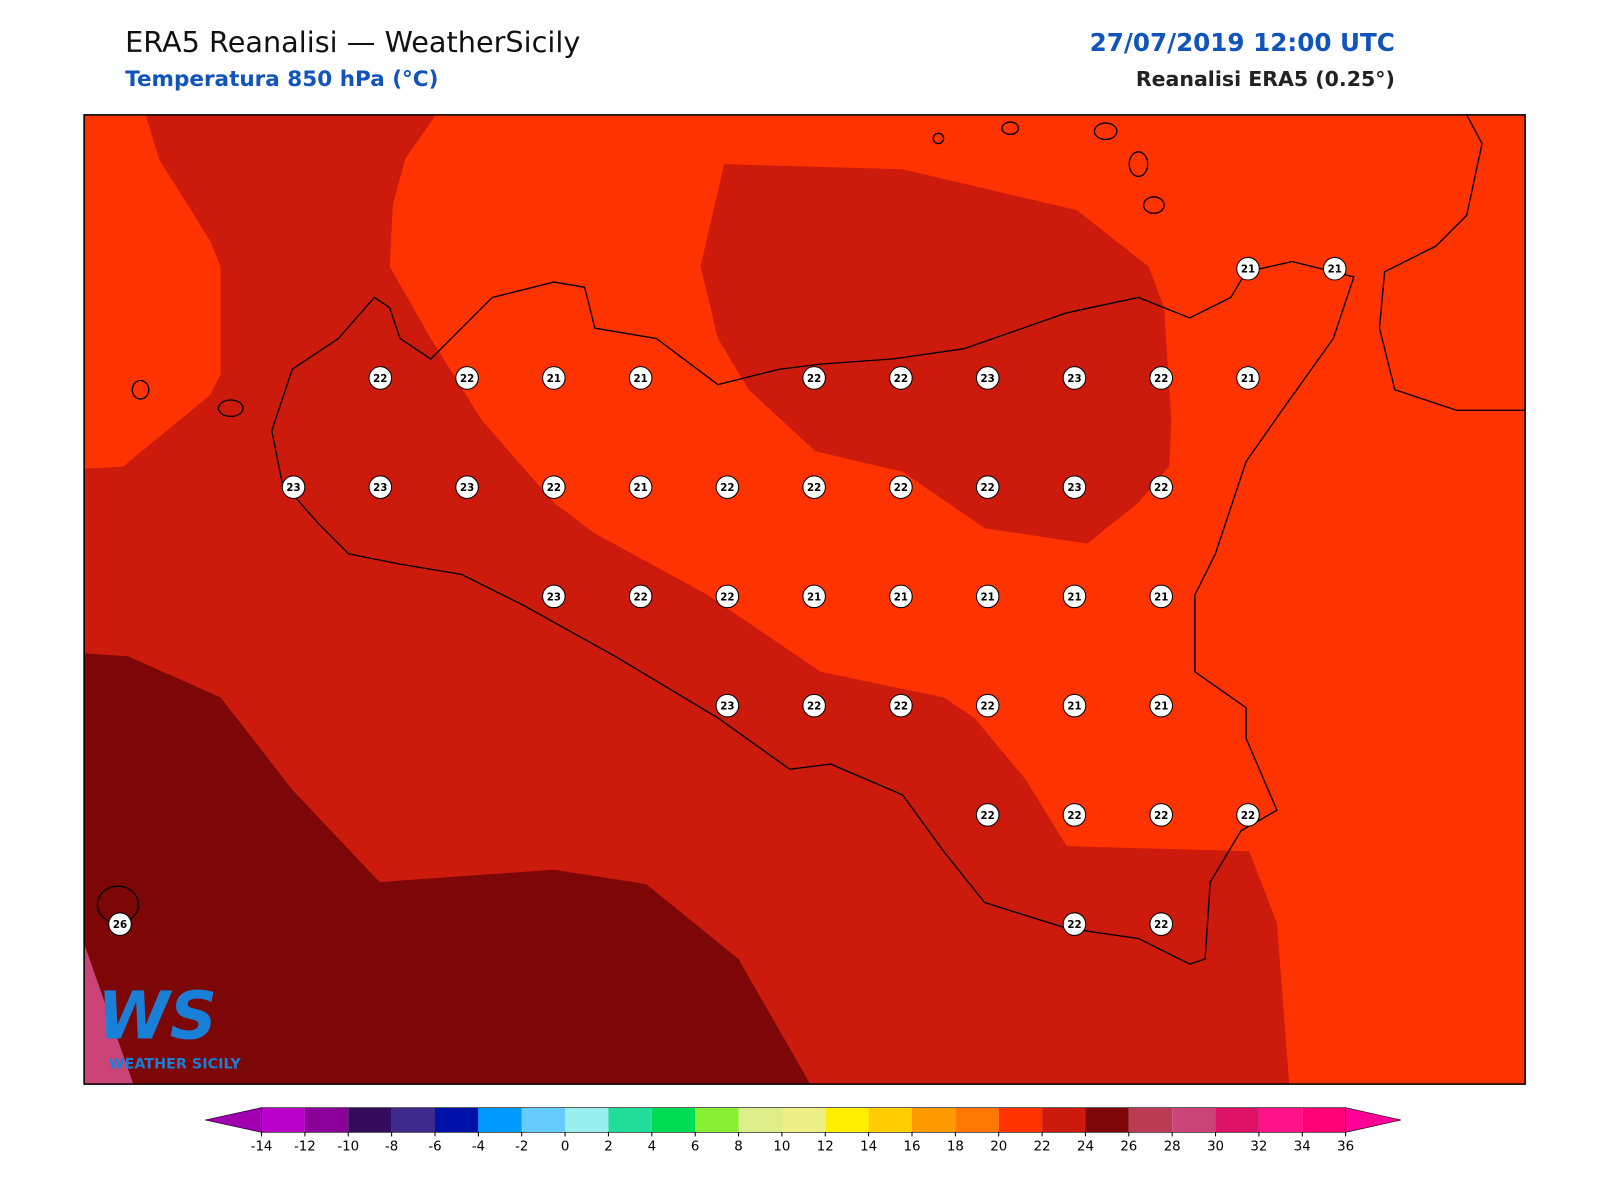 The width and height of the screenshot is (1600, 1200). Describe the element at coordinates (1373, 1120) in the screenshot. I see `colorbar-over` at that location.